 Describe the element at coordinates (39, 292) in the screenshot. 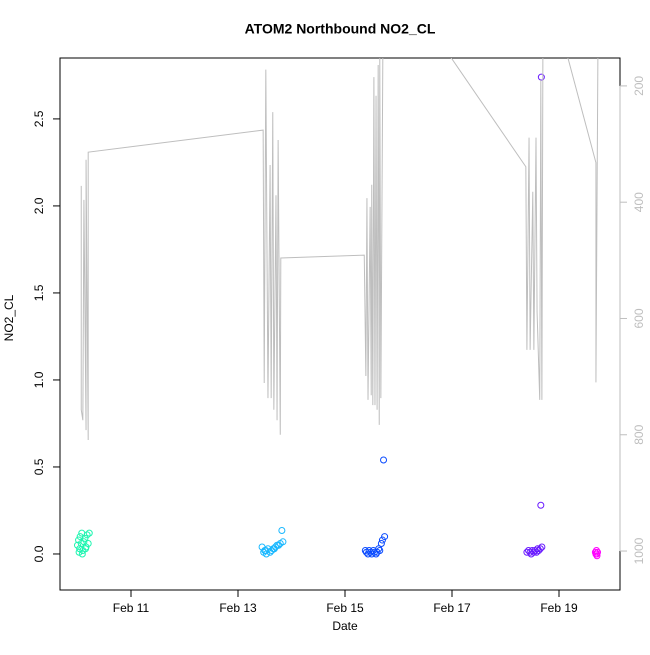

I see `y-tick-label: 1.5` at that location.